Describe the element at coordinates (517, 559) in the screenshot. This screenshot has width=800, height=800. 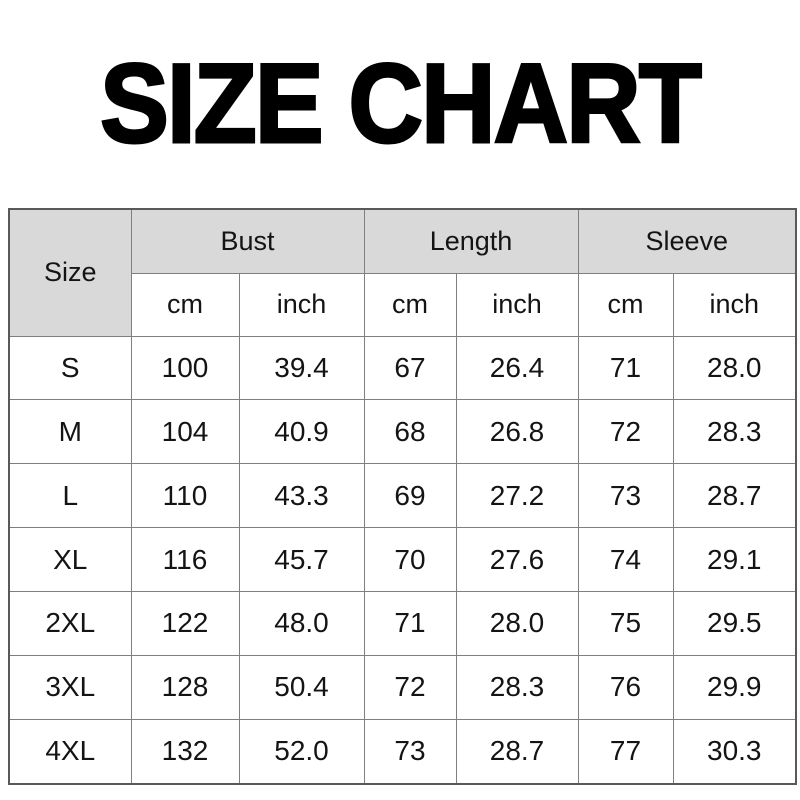
I see `cell-length-inch: 27.6` at that location.